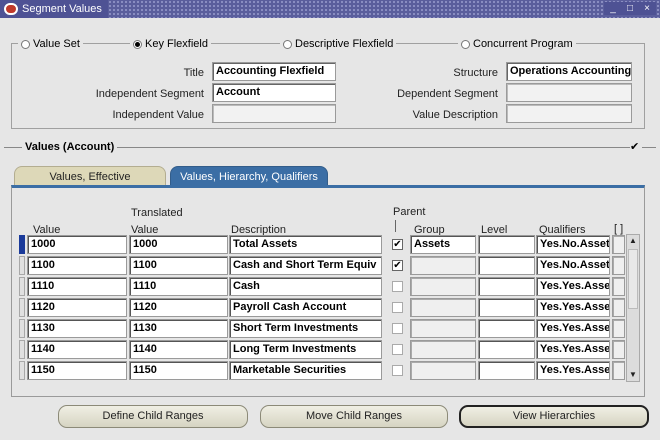  Describe the element at coordinates (354, 416) in the screenshot. I see `move-child-ranges-button: Move Child Ranges` at that location.